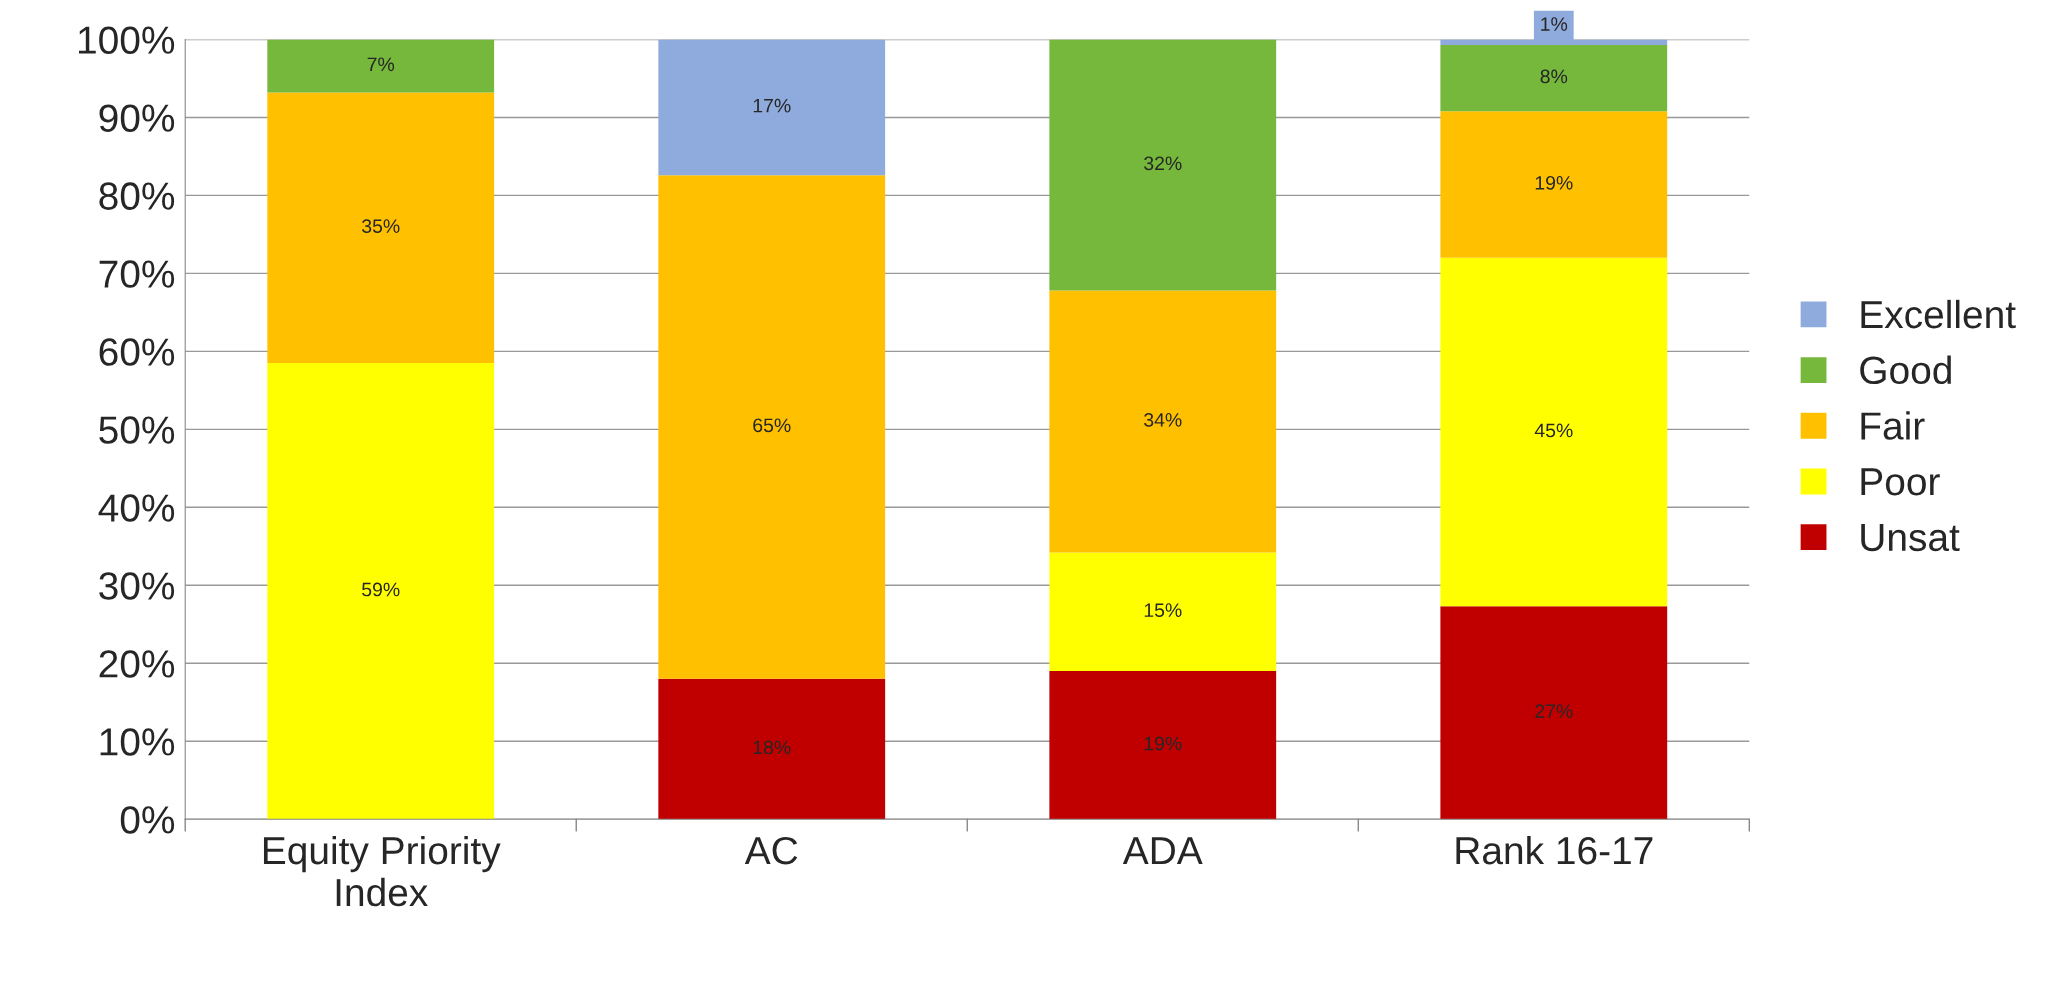  I want to click on legend-label: Fair, so click(1893, 425).